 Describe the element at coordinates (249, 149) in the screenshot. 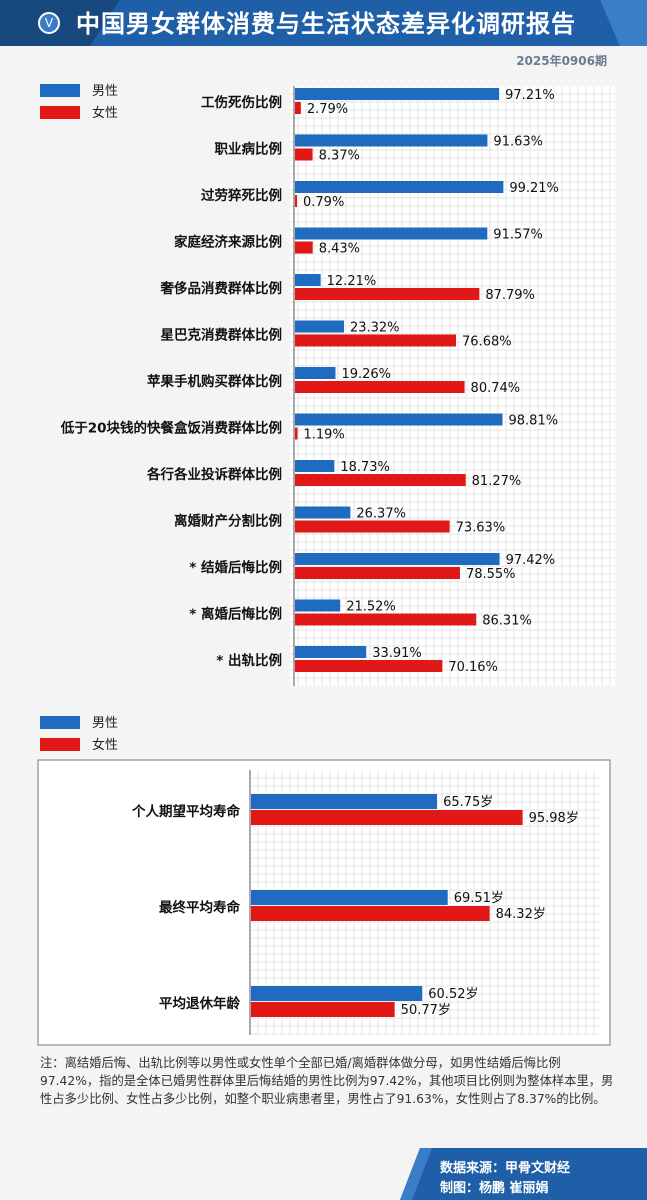

I see `chart1-category-label: 职业病比例` at that location.